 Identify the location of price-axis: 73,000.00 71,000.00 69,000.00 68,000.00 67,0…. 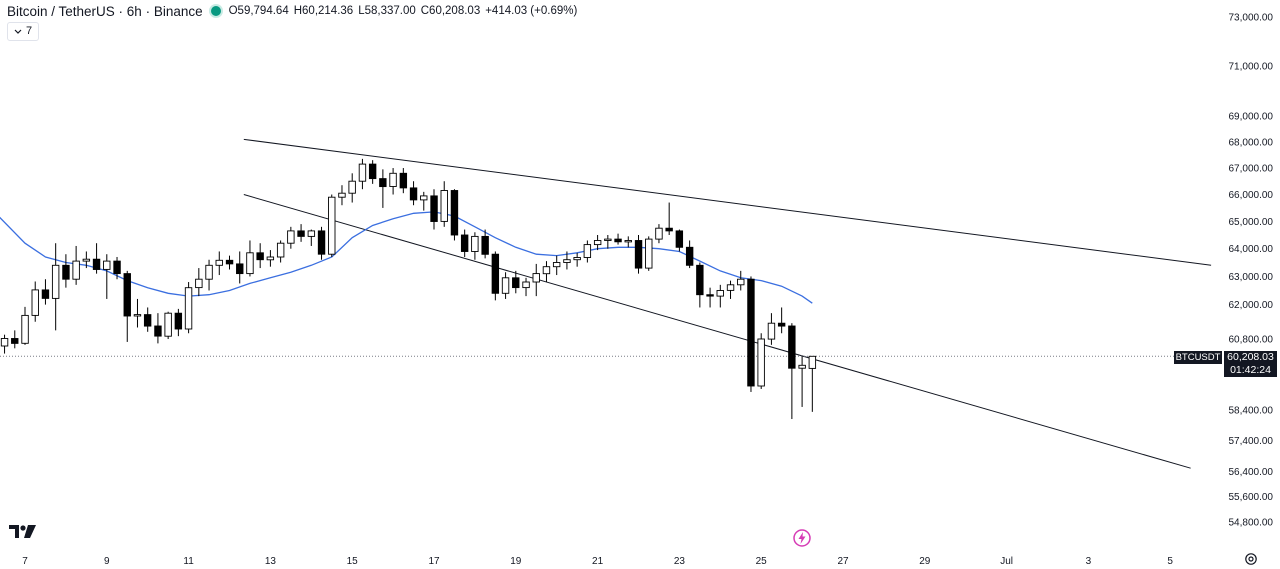
(1251, 271).